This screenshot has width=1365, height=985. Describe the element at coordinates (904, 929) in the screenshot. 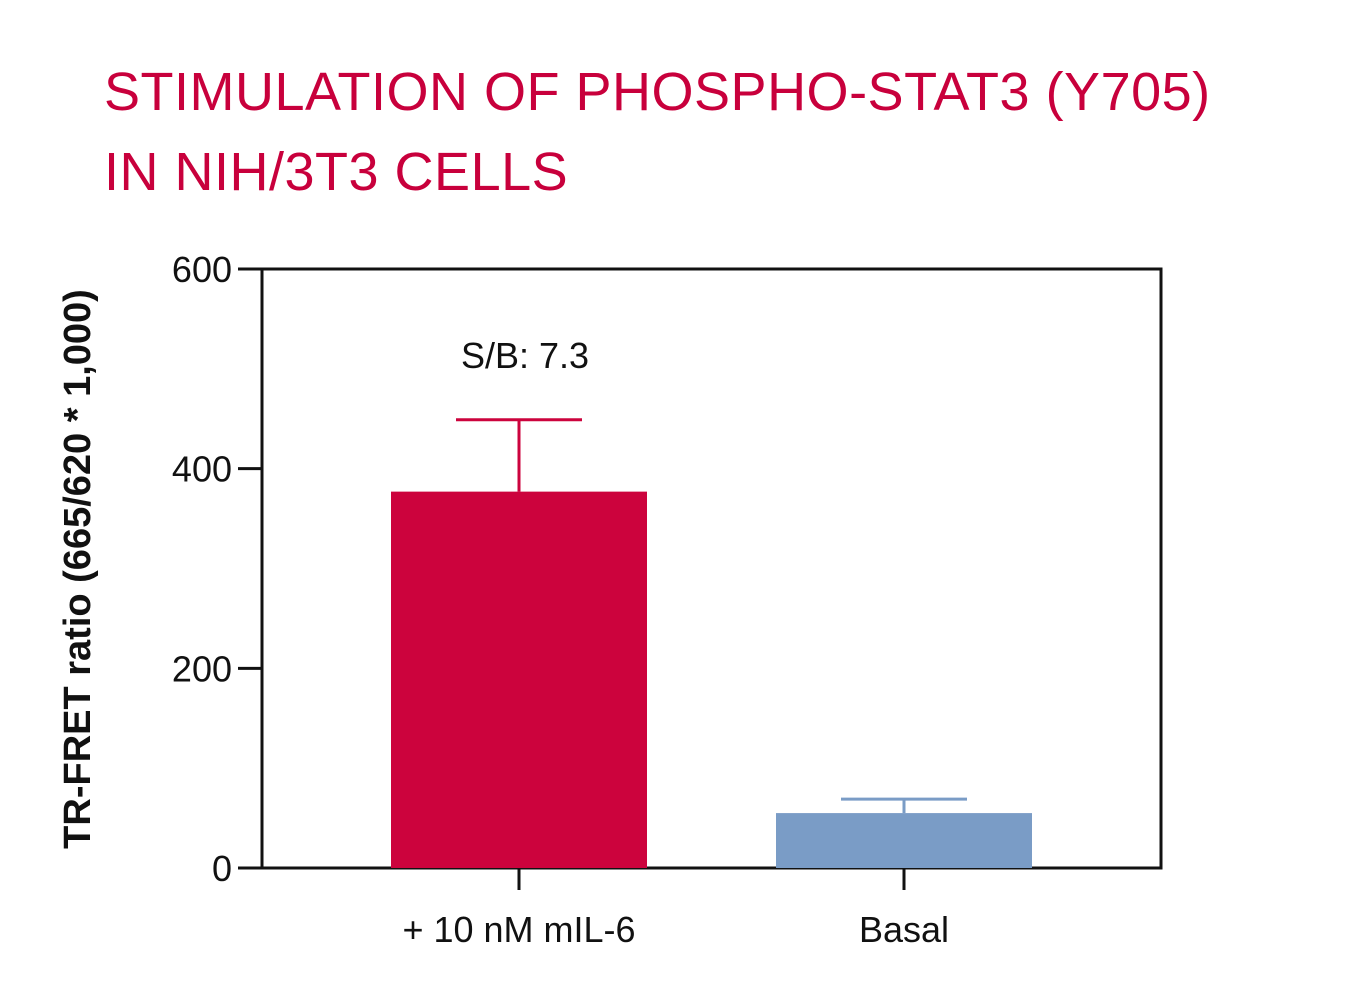

I see `x-category-label-1: Basal` at that location.